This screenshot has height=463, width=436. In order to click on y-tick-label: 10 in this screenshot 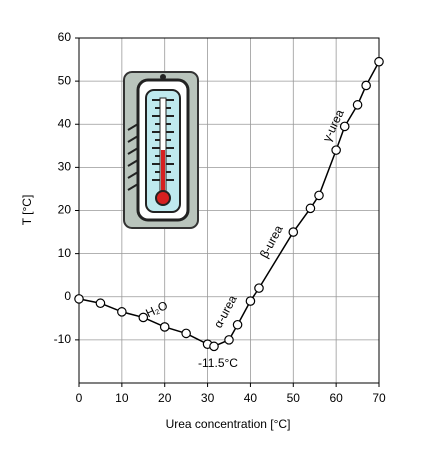, I will do `click(65, 253)`.